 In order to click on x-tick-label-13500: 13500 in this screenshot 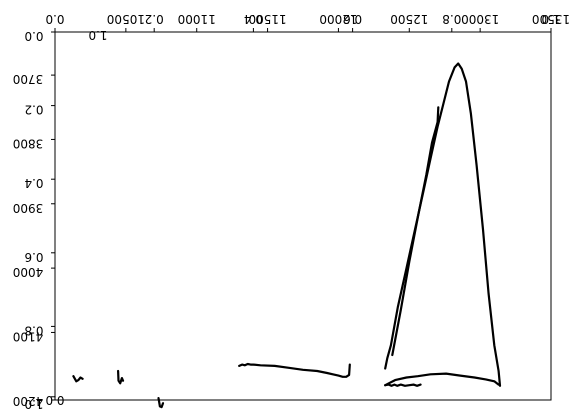, I will do `click(551, 19)`.